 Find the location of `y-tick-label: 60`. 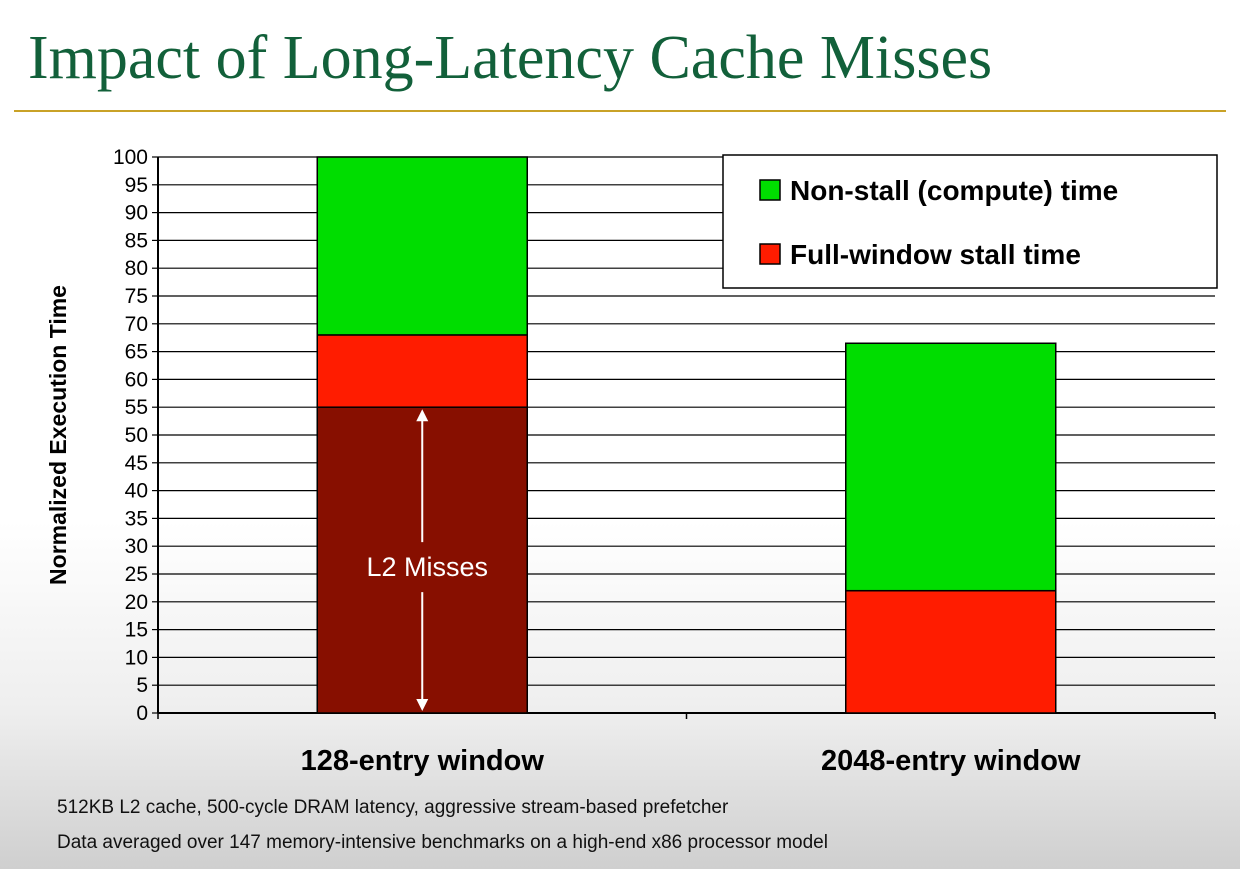

y-tick-label: 60 is located at coordinates (136, 379).